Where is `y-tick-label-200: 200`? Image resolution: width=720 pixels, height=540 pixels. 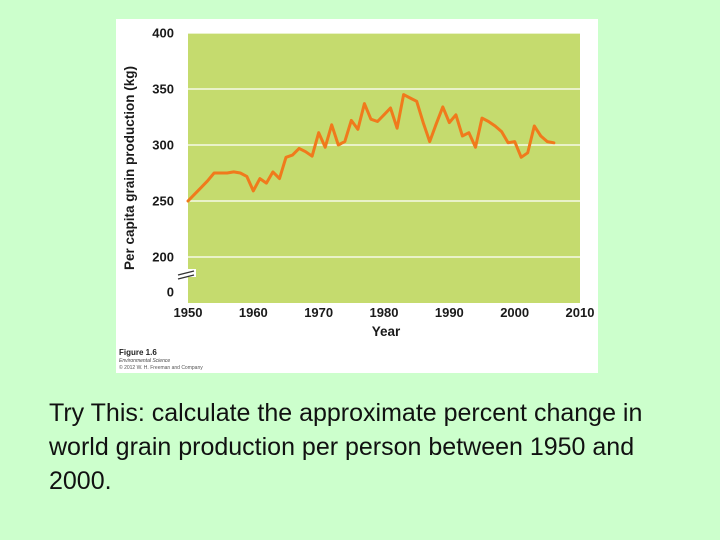 y-tick-label-200: 200 is located at coordinates (163, 257).